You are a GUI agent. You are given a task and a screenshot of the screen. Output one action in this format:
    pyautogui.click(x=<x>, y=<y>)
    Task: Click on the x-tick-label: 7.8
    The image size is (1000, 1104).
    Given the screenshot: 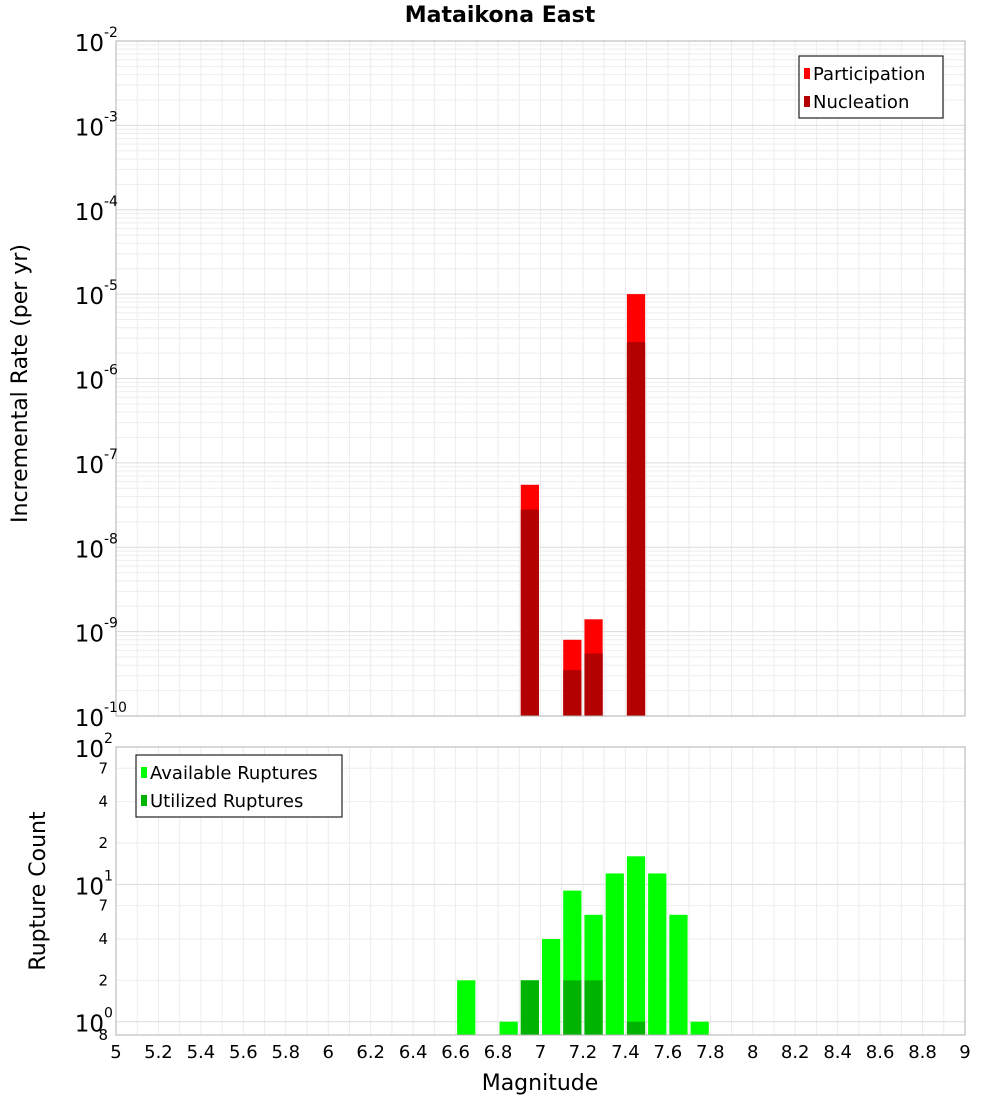 What is the action you would take?
    pyautogui.click(x=710, y=1052)
    